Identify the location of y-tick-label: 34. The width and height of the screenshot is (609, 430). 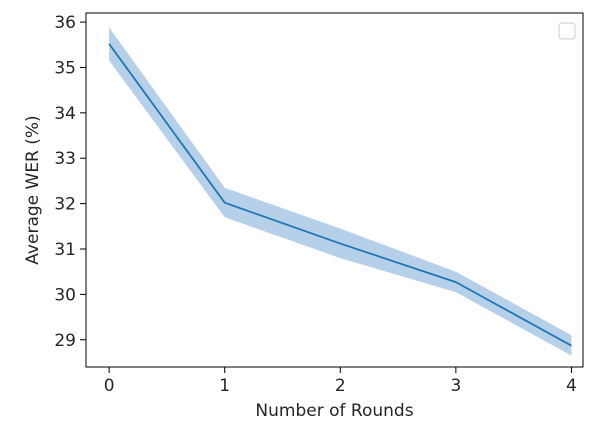
(65, 114).